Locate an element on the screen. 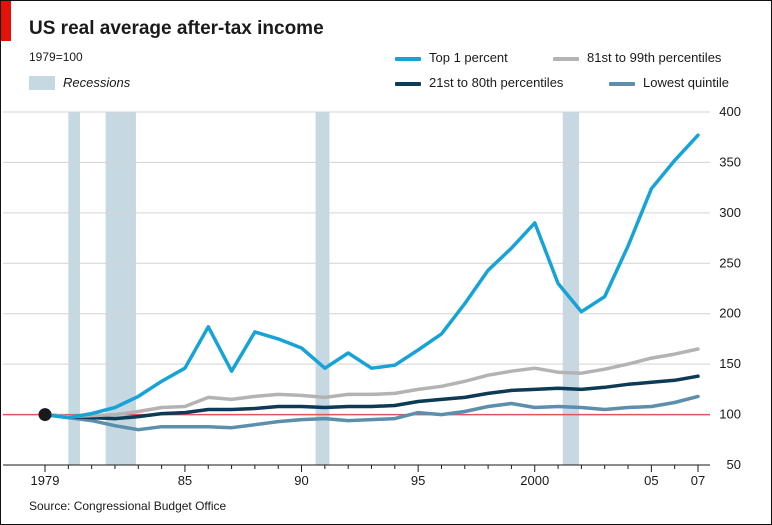 The width and height of the screenshot is (772, 525). legend-label-lowest: Lowest quintile is located at coordinates (686, 82).